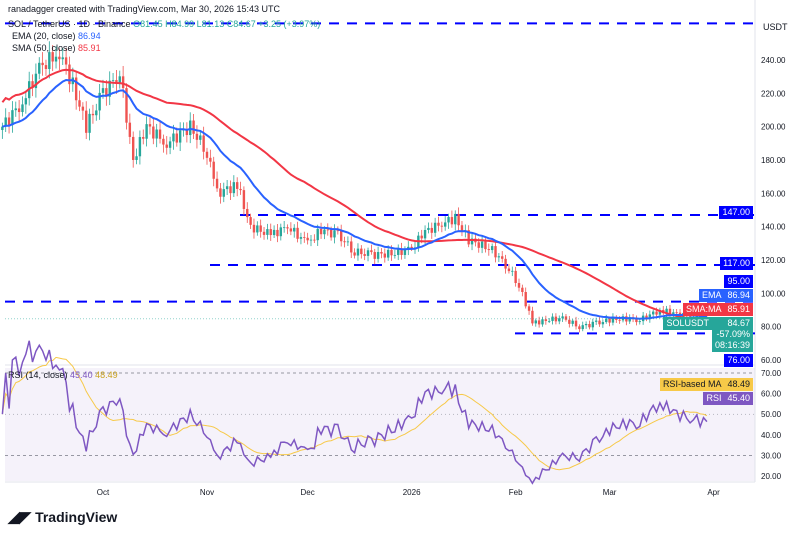 Image resolution: width=800 pixels, height=535 pixels. I want to click on level-95-tag: 95.00, so click(738, 281).